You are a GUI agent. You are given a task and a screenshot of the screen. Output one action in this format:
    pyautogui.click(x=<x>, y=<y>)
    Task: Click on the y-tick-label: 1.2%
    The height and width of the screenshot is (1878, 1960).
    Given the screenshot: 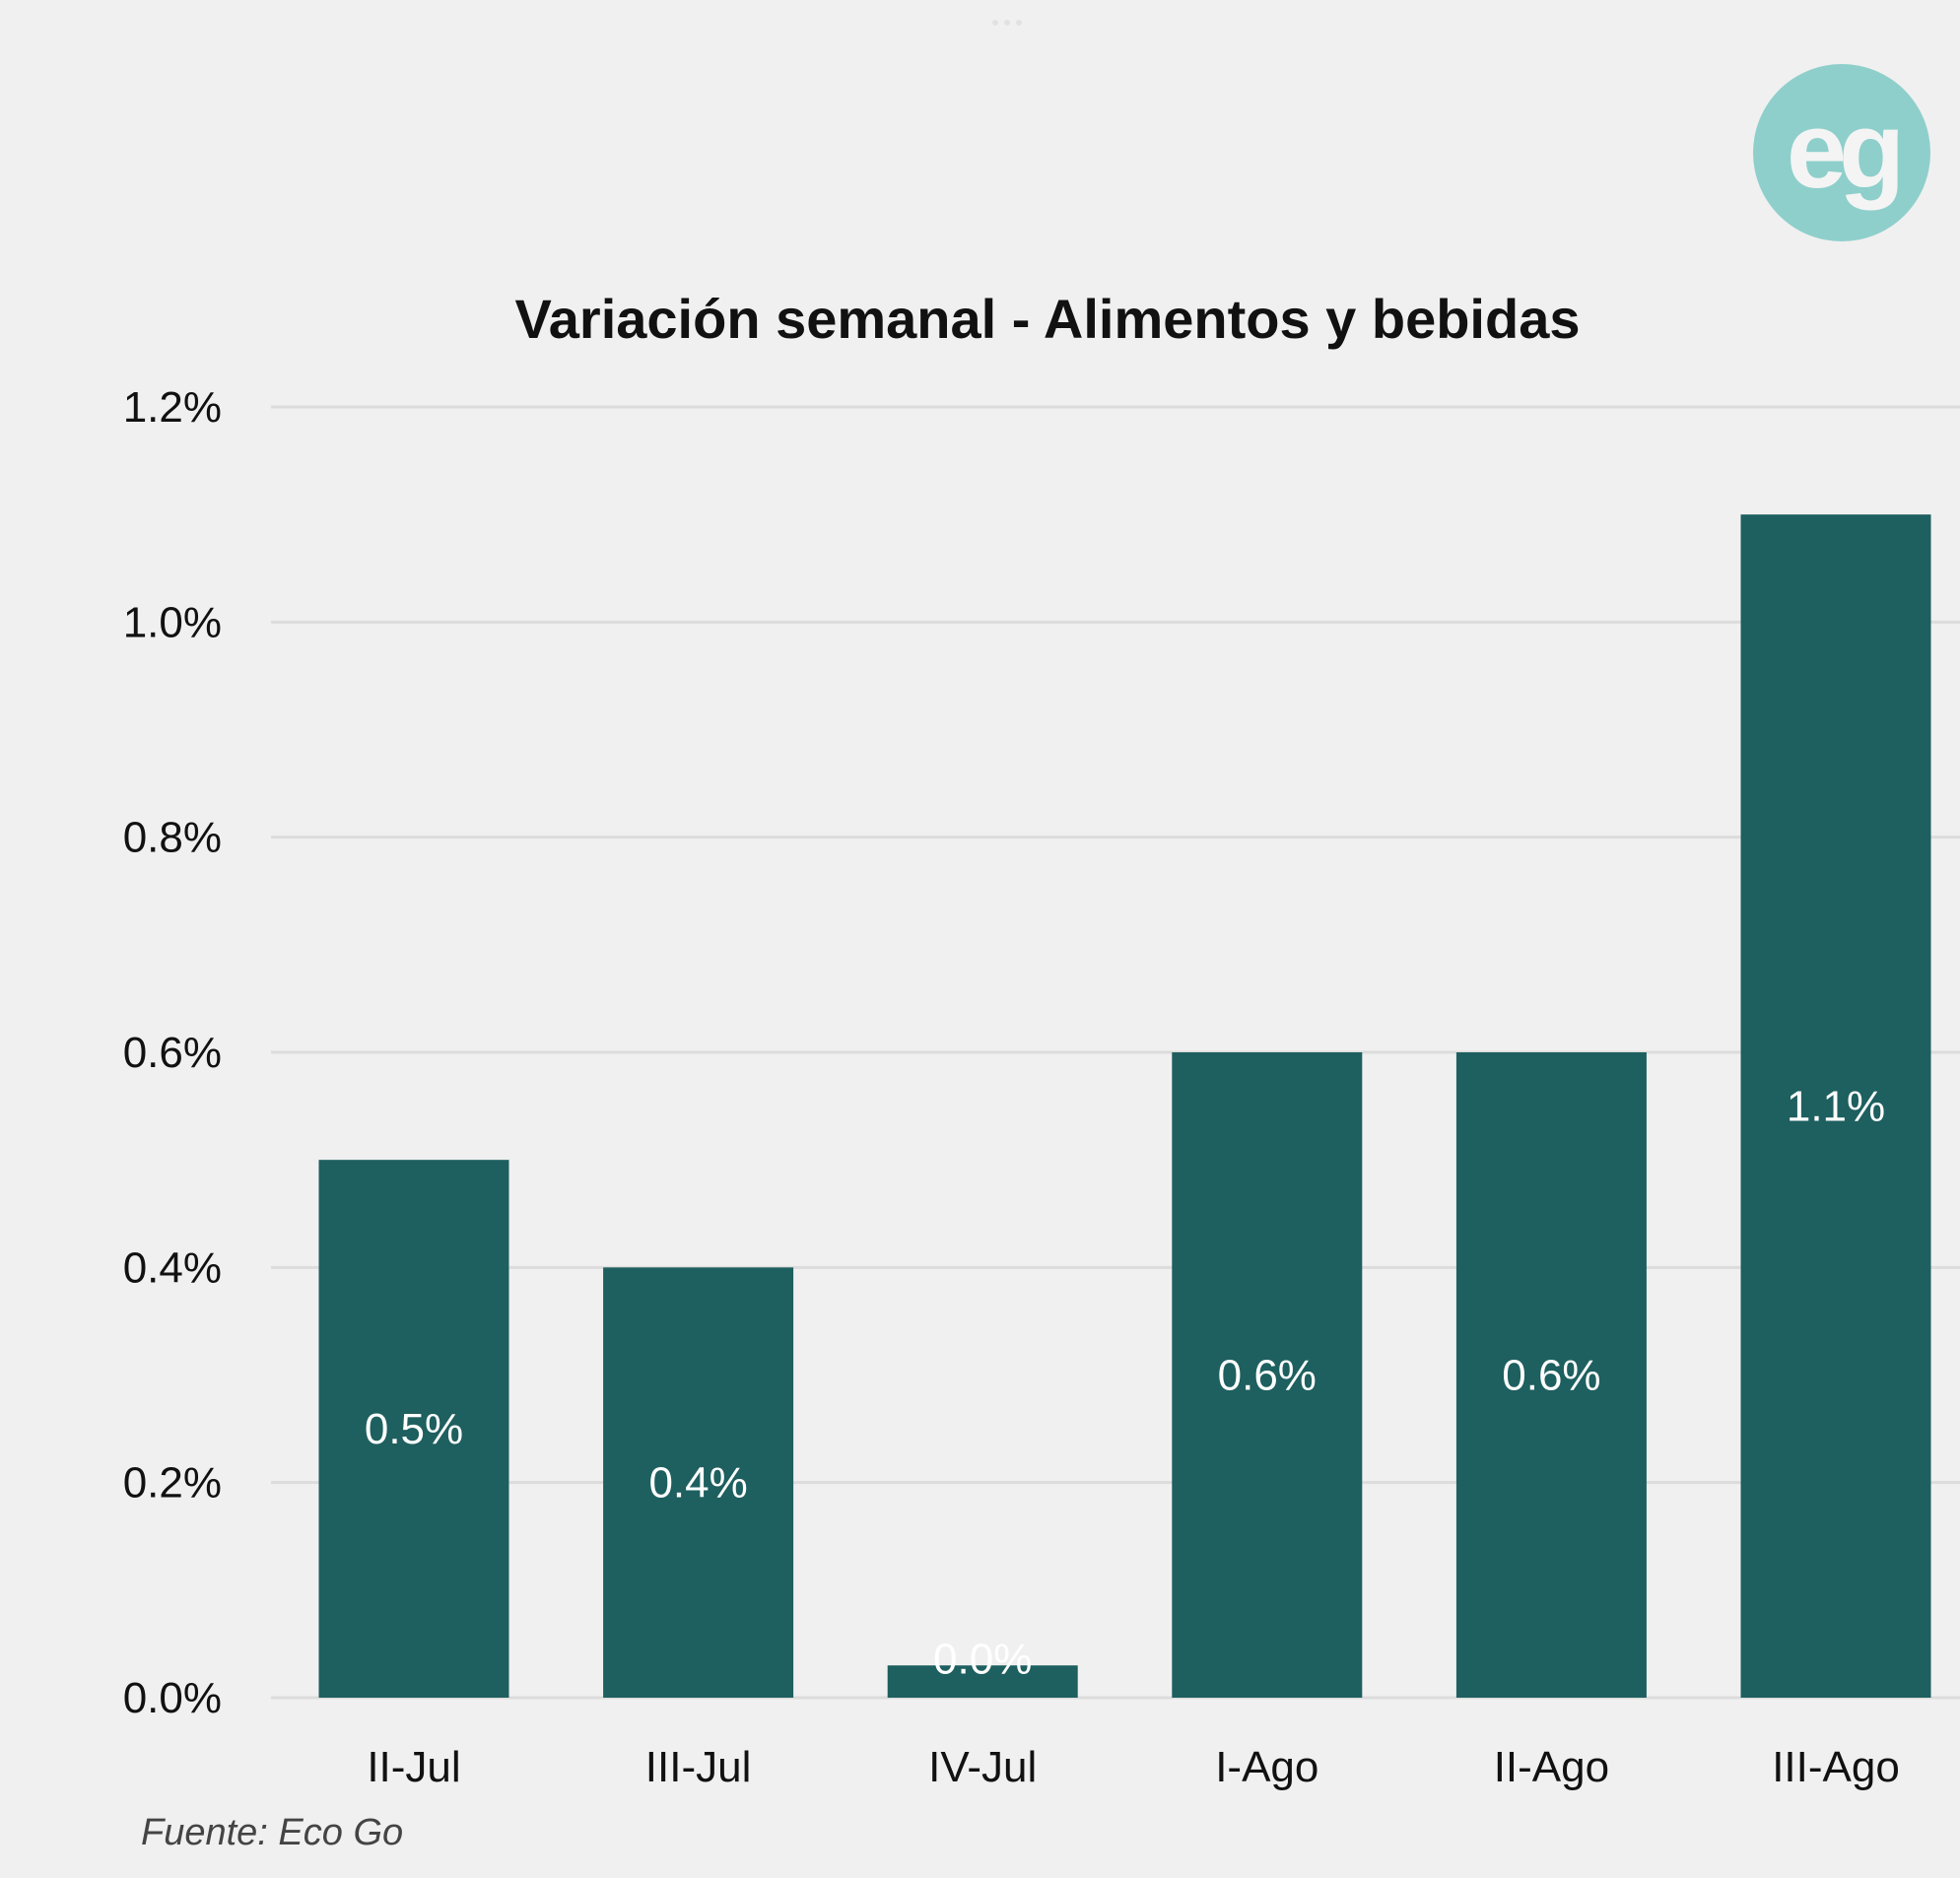 What is the action you would take?
    pyautogui.click(x=172, y=407)
    